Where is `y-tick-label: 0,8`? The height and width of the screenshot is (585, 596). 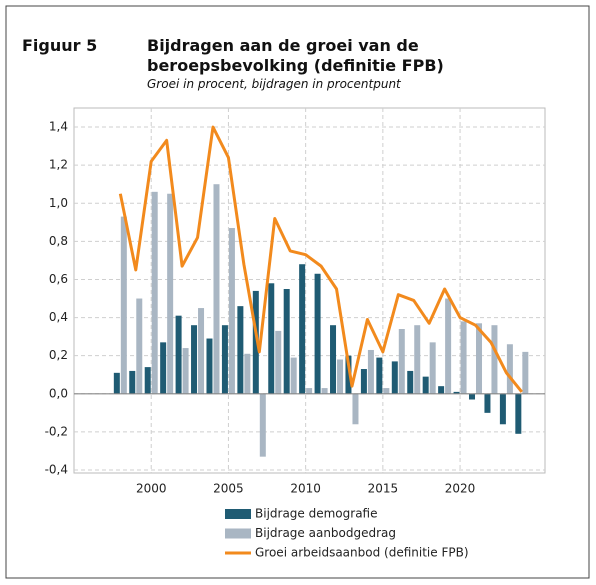
y-tick-label: 0,8 is located at coordinates (58, 241).